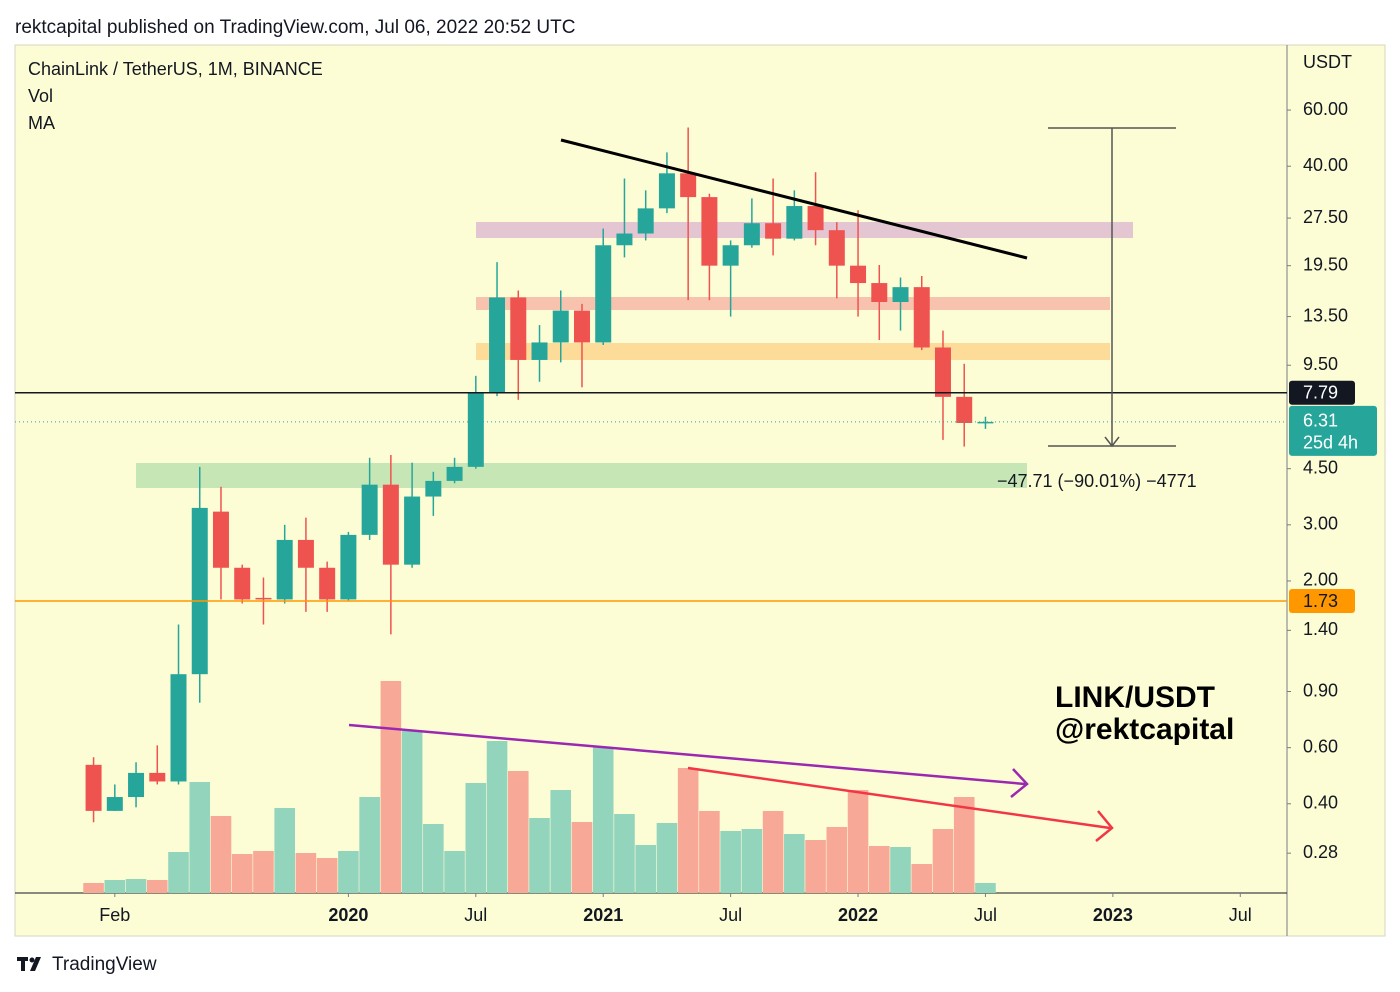  What do you see at coordinates (1320, 746) in the screenshot?
I see `y-tick-label: 0.60` at bounding box center [1320, 746].